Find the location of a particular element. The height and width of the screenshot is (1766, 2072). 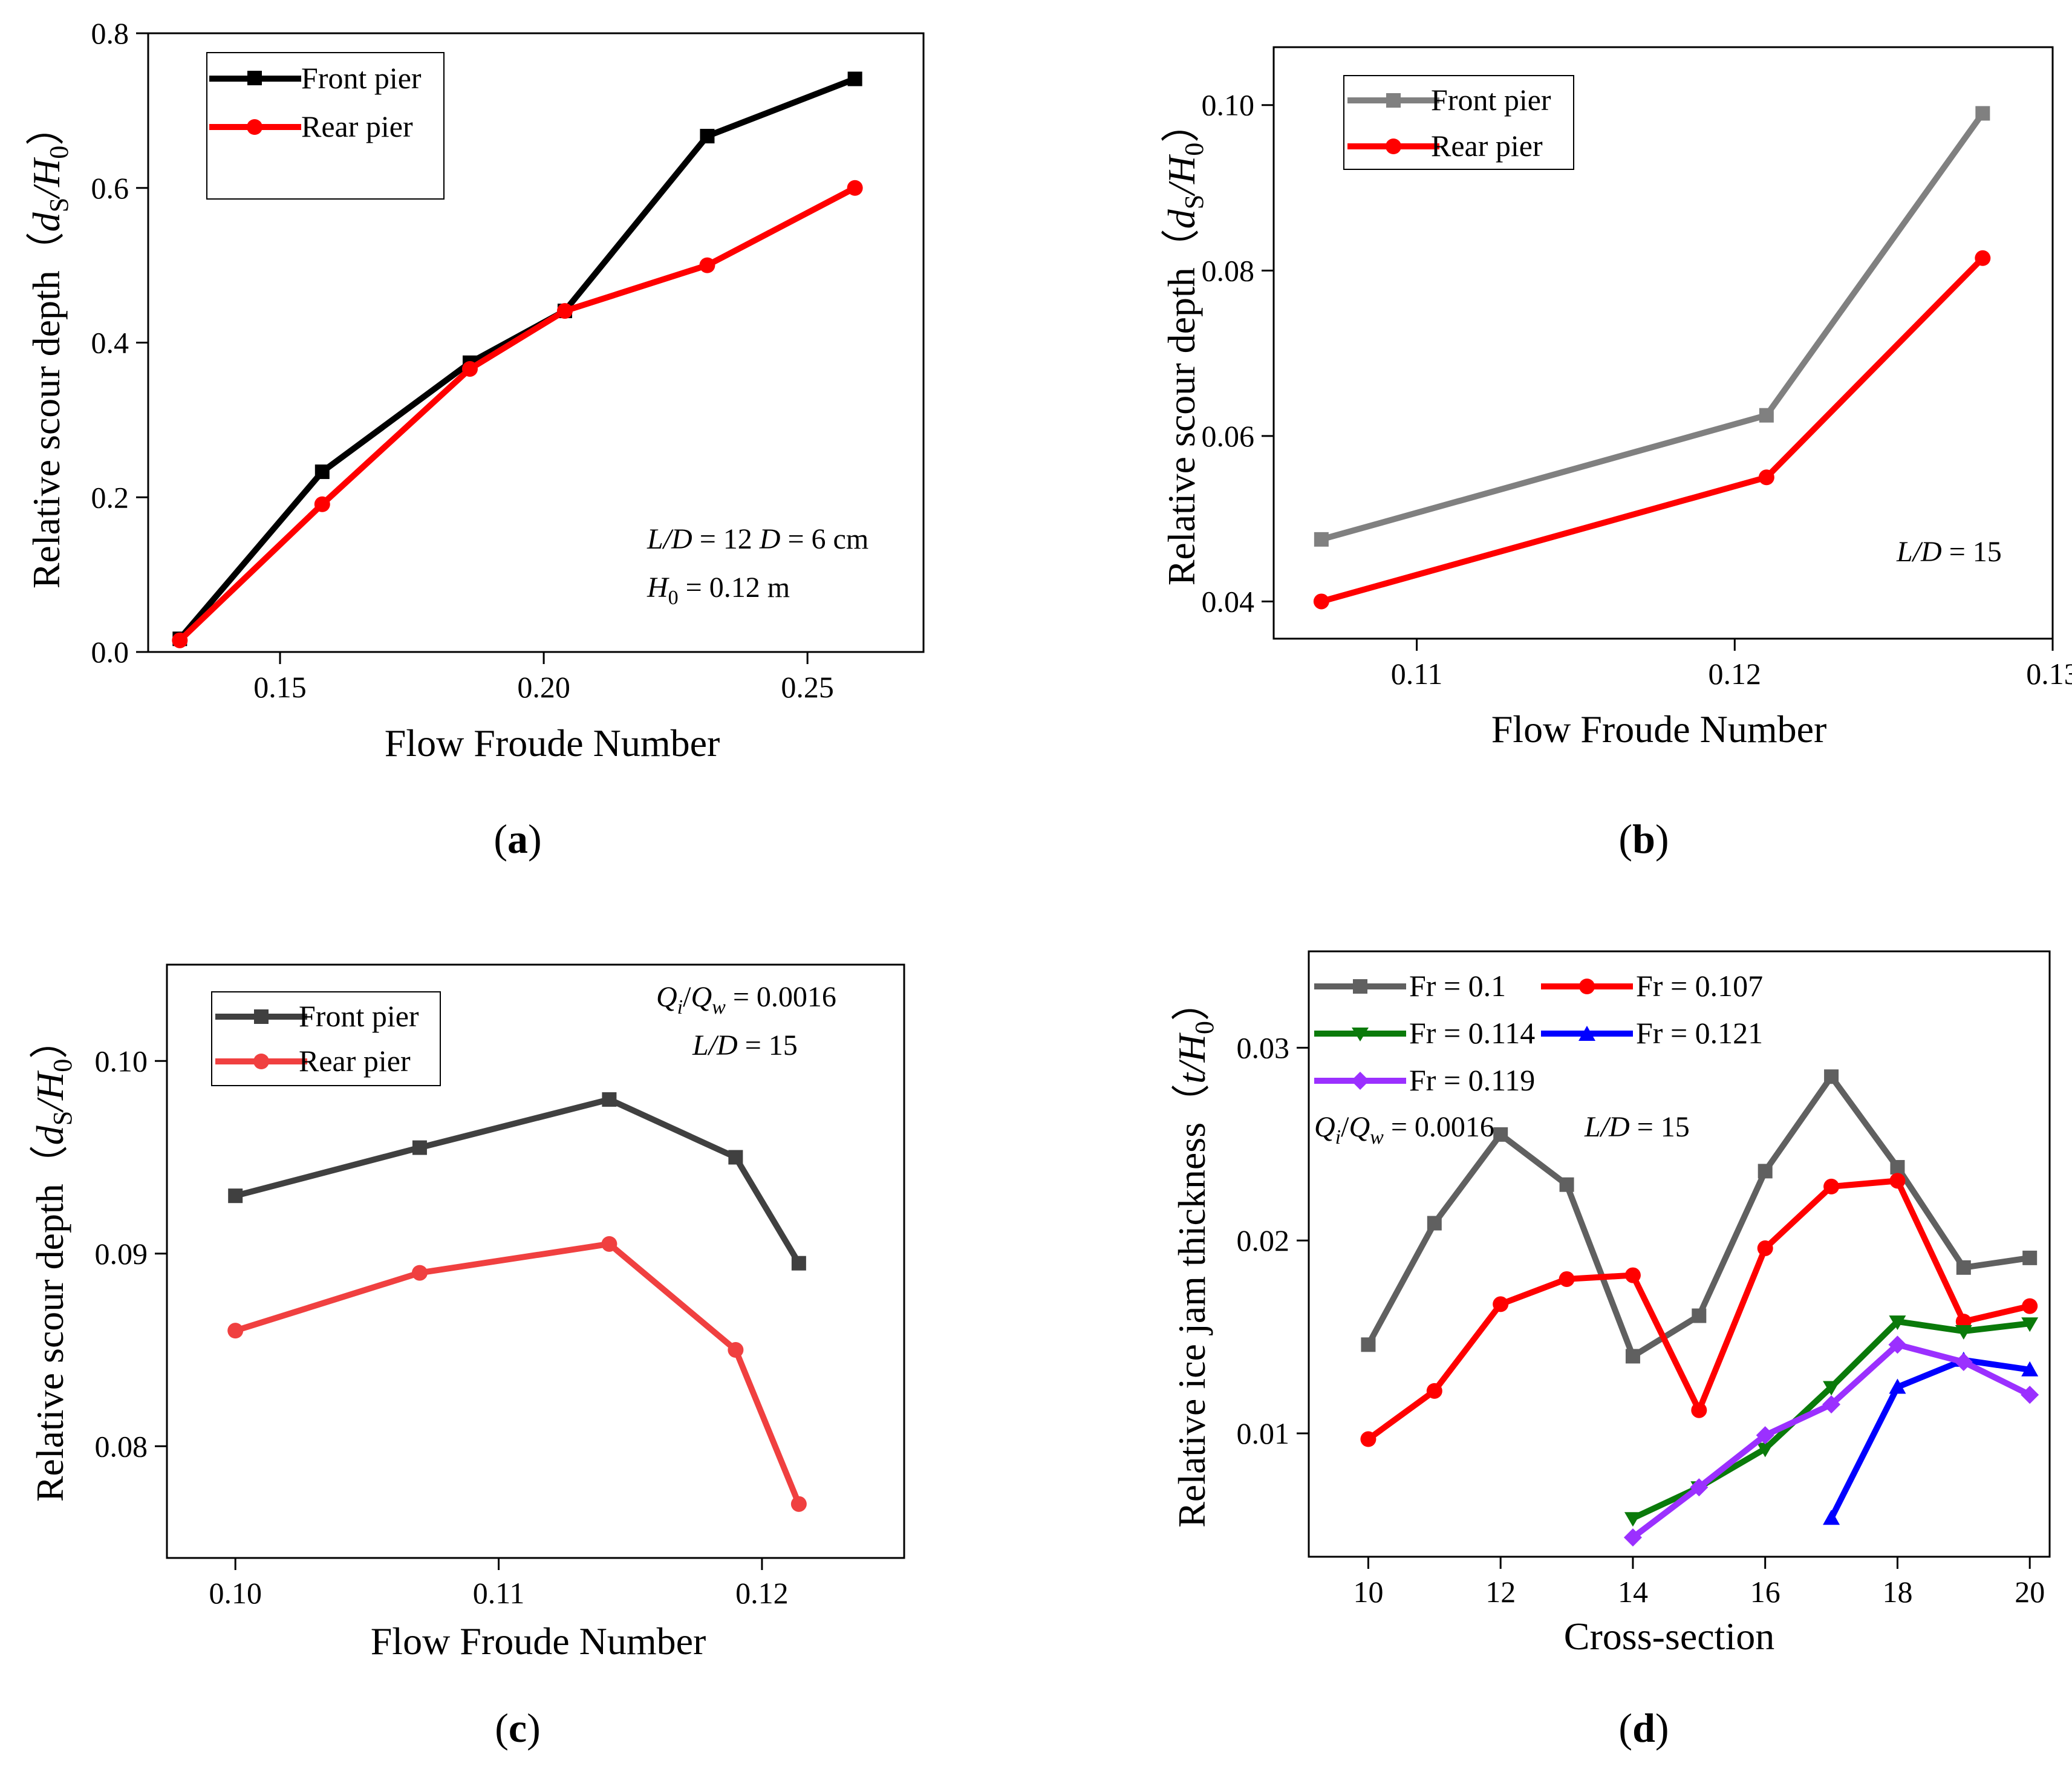

x-axis-label: Cross-section is located at coordinates (1669, 1637).